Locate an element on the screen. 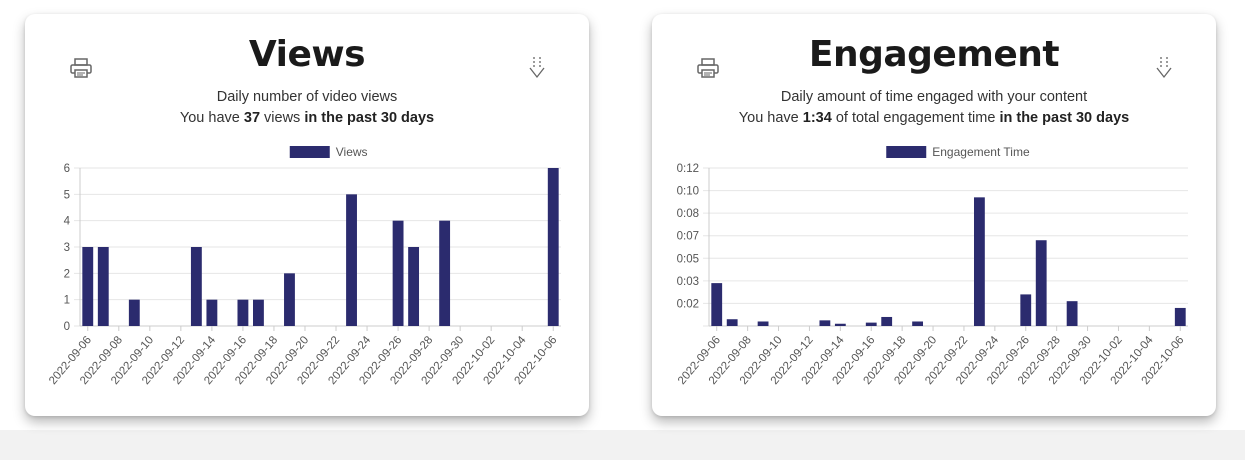 This screenshot has width=1245, height=460. bar: 2022-09-29: 2.2 is located at coordinates (1072, 313).